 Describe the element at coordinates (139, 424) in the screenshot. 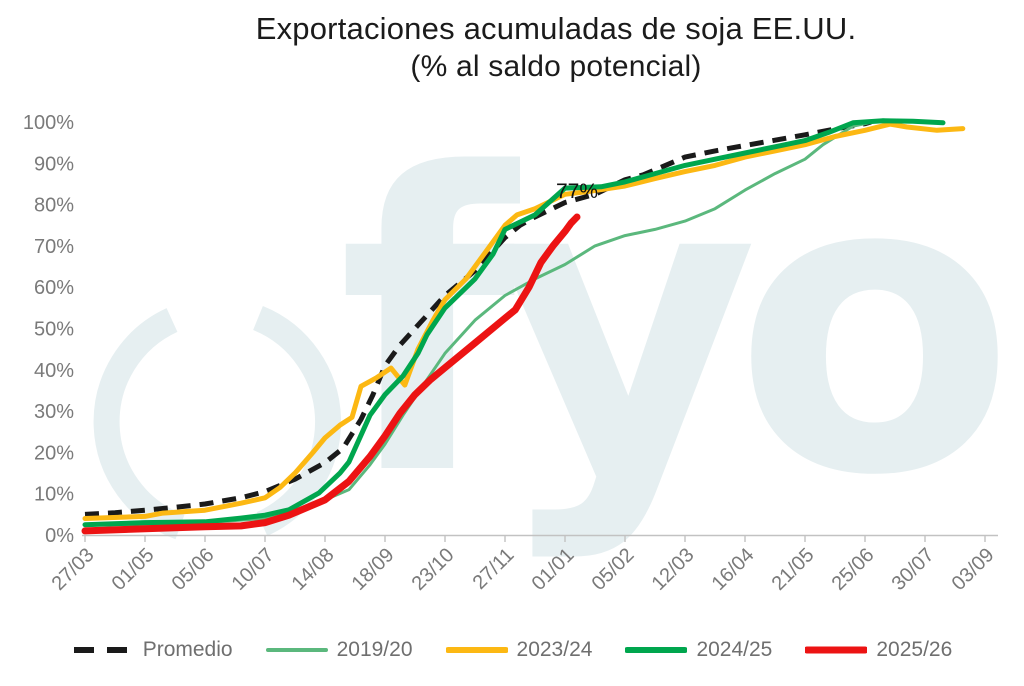

I see `watermark-circle-left-arc` at that location.